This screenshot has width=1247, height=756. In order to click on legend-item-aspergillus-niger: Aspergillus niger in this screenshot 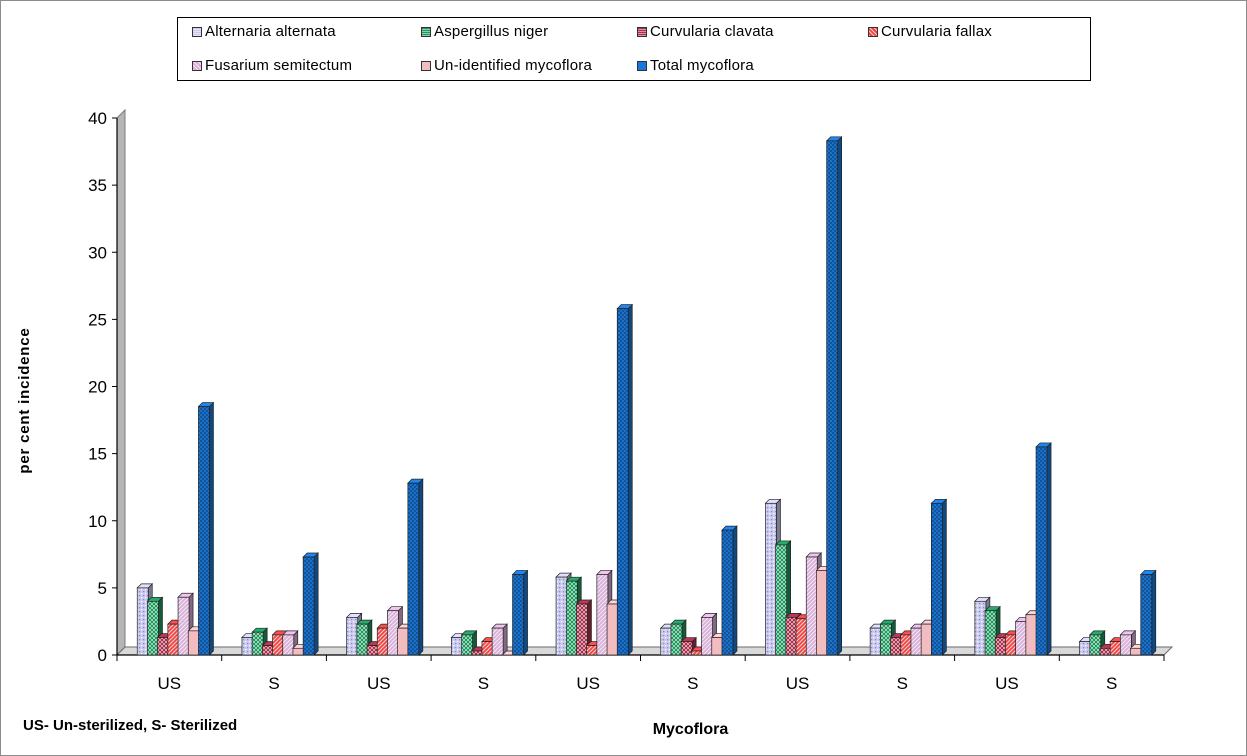, I will do `click(484, 31)`.